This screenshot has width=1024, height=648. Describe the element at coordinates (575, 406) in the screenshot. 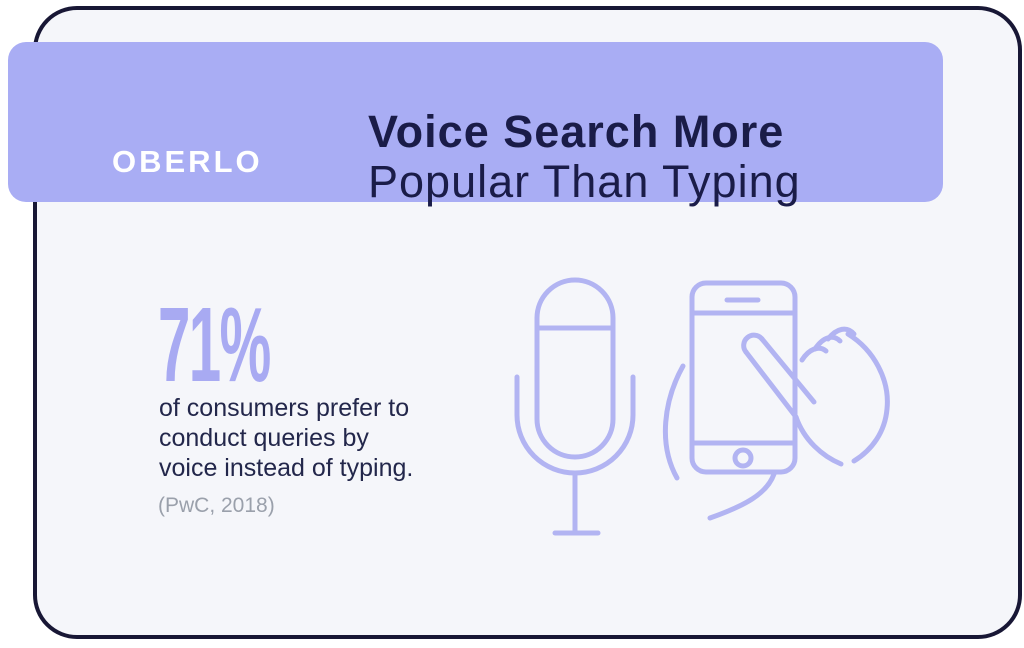

I see `microphone-icon` at that location.